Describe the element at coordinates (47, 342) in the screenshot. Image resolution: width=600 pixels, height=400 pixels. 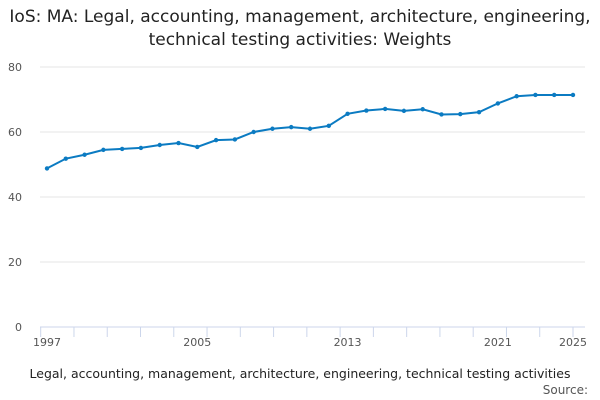
I see `x-tick-label: 1997` at that location.